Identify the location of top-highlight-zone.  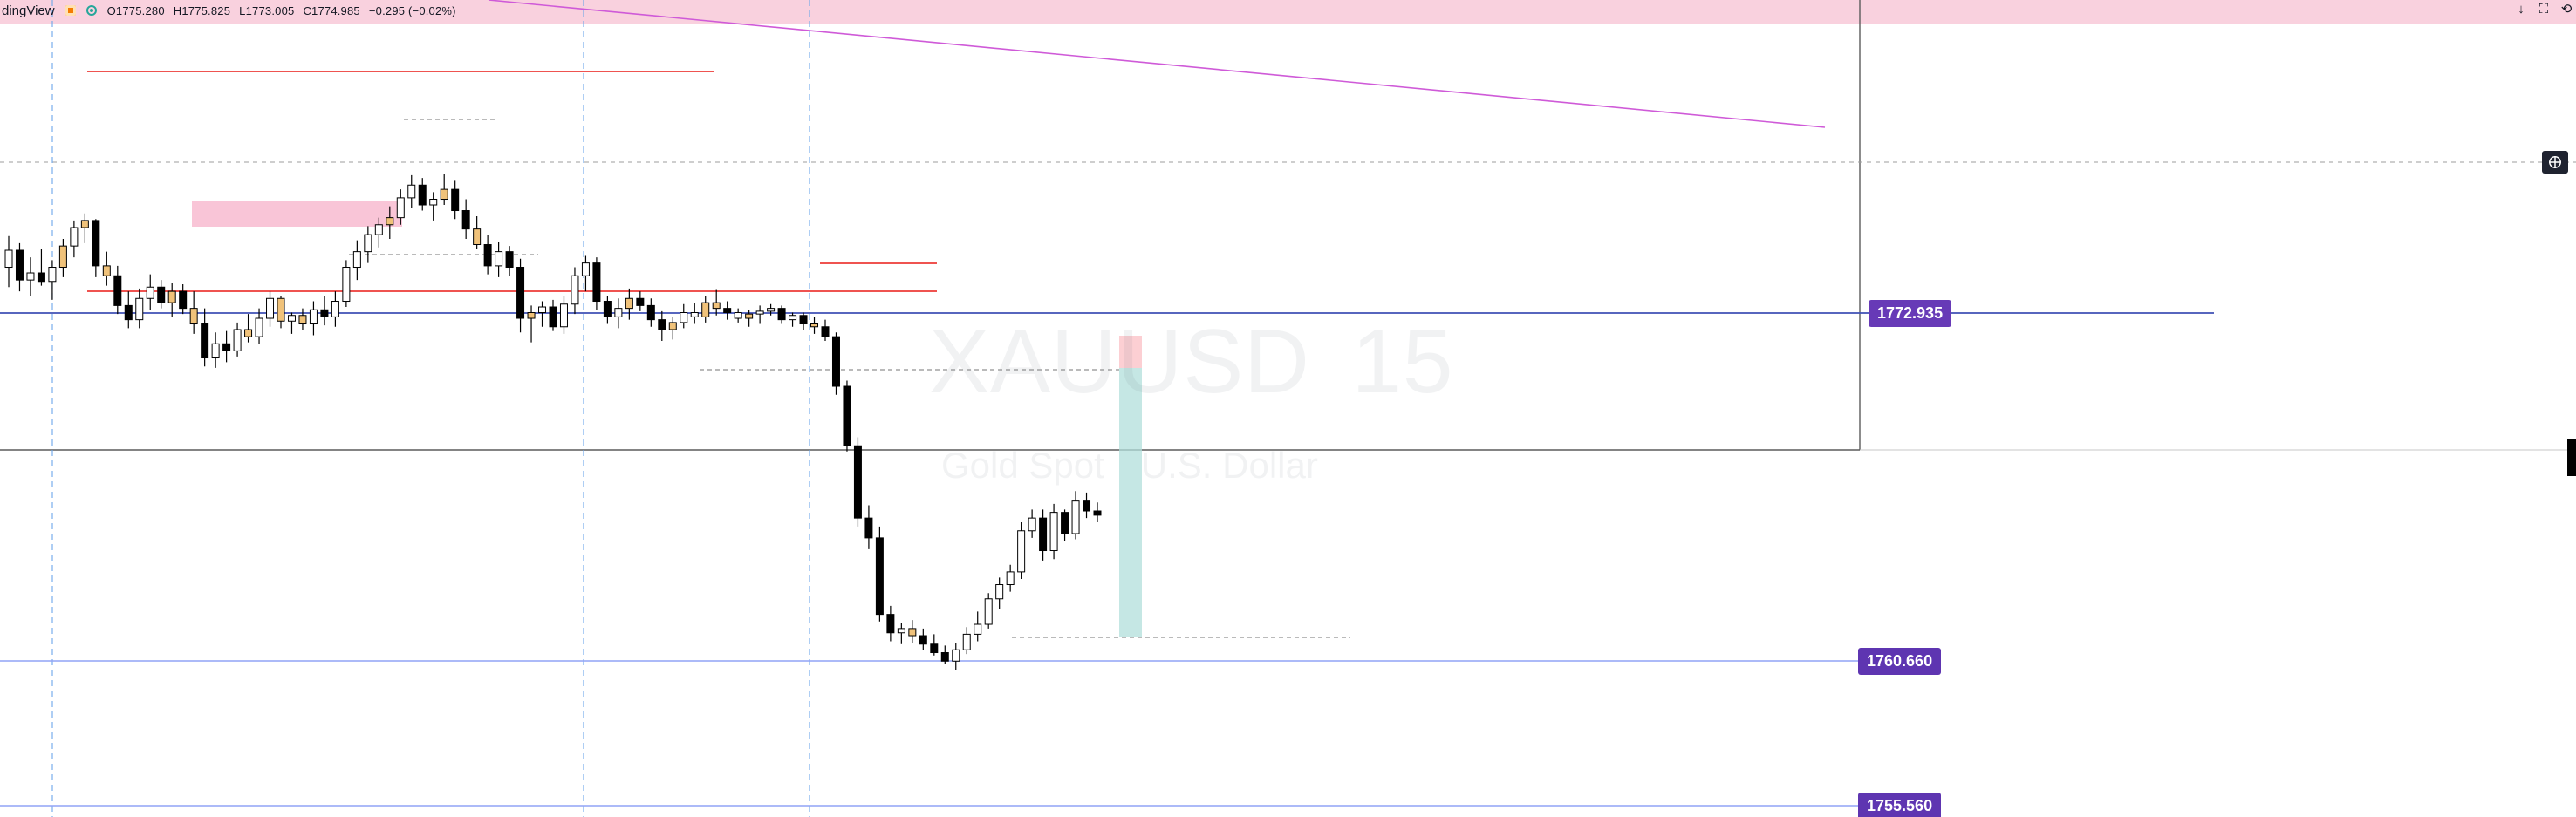
(1288, 12).